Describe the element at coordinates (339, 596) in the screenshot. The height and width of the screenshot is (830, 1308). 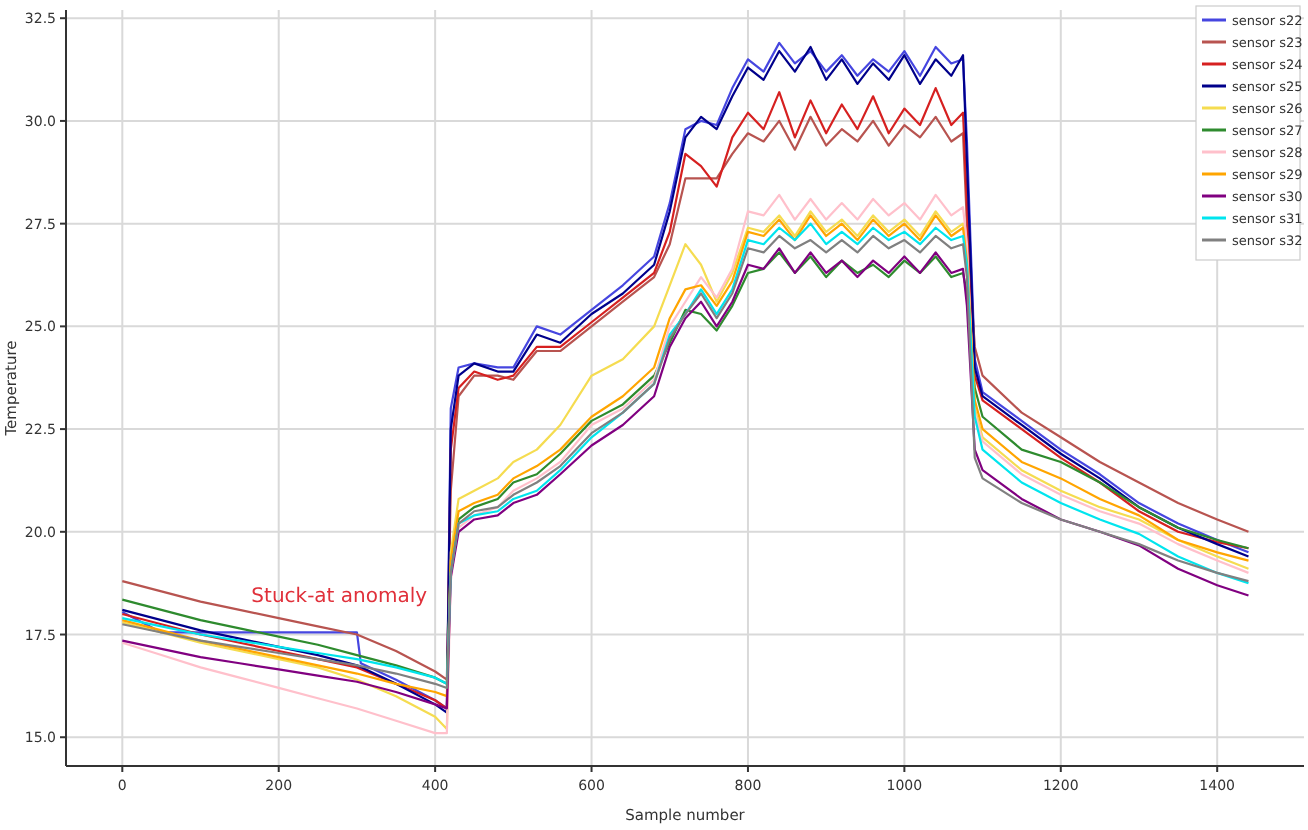
I see `annotation: Stuck-at anomaly` at that location.